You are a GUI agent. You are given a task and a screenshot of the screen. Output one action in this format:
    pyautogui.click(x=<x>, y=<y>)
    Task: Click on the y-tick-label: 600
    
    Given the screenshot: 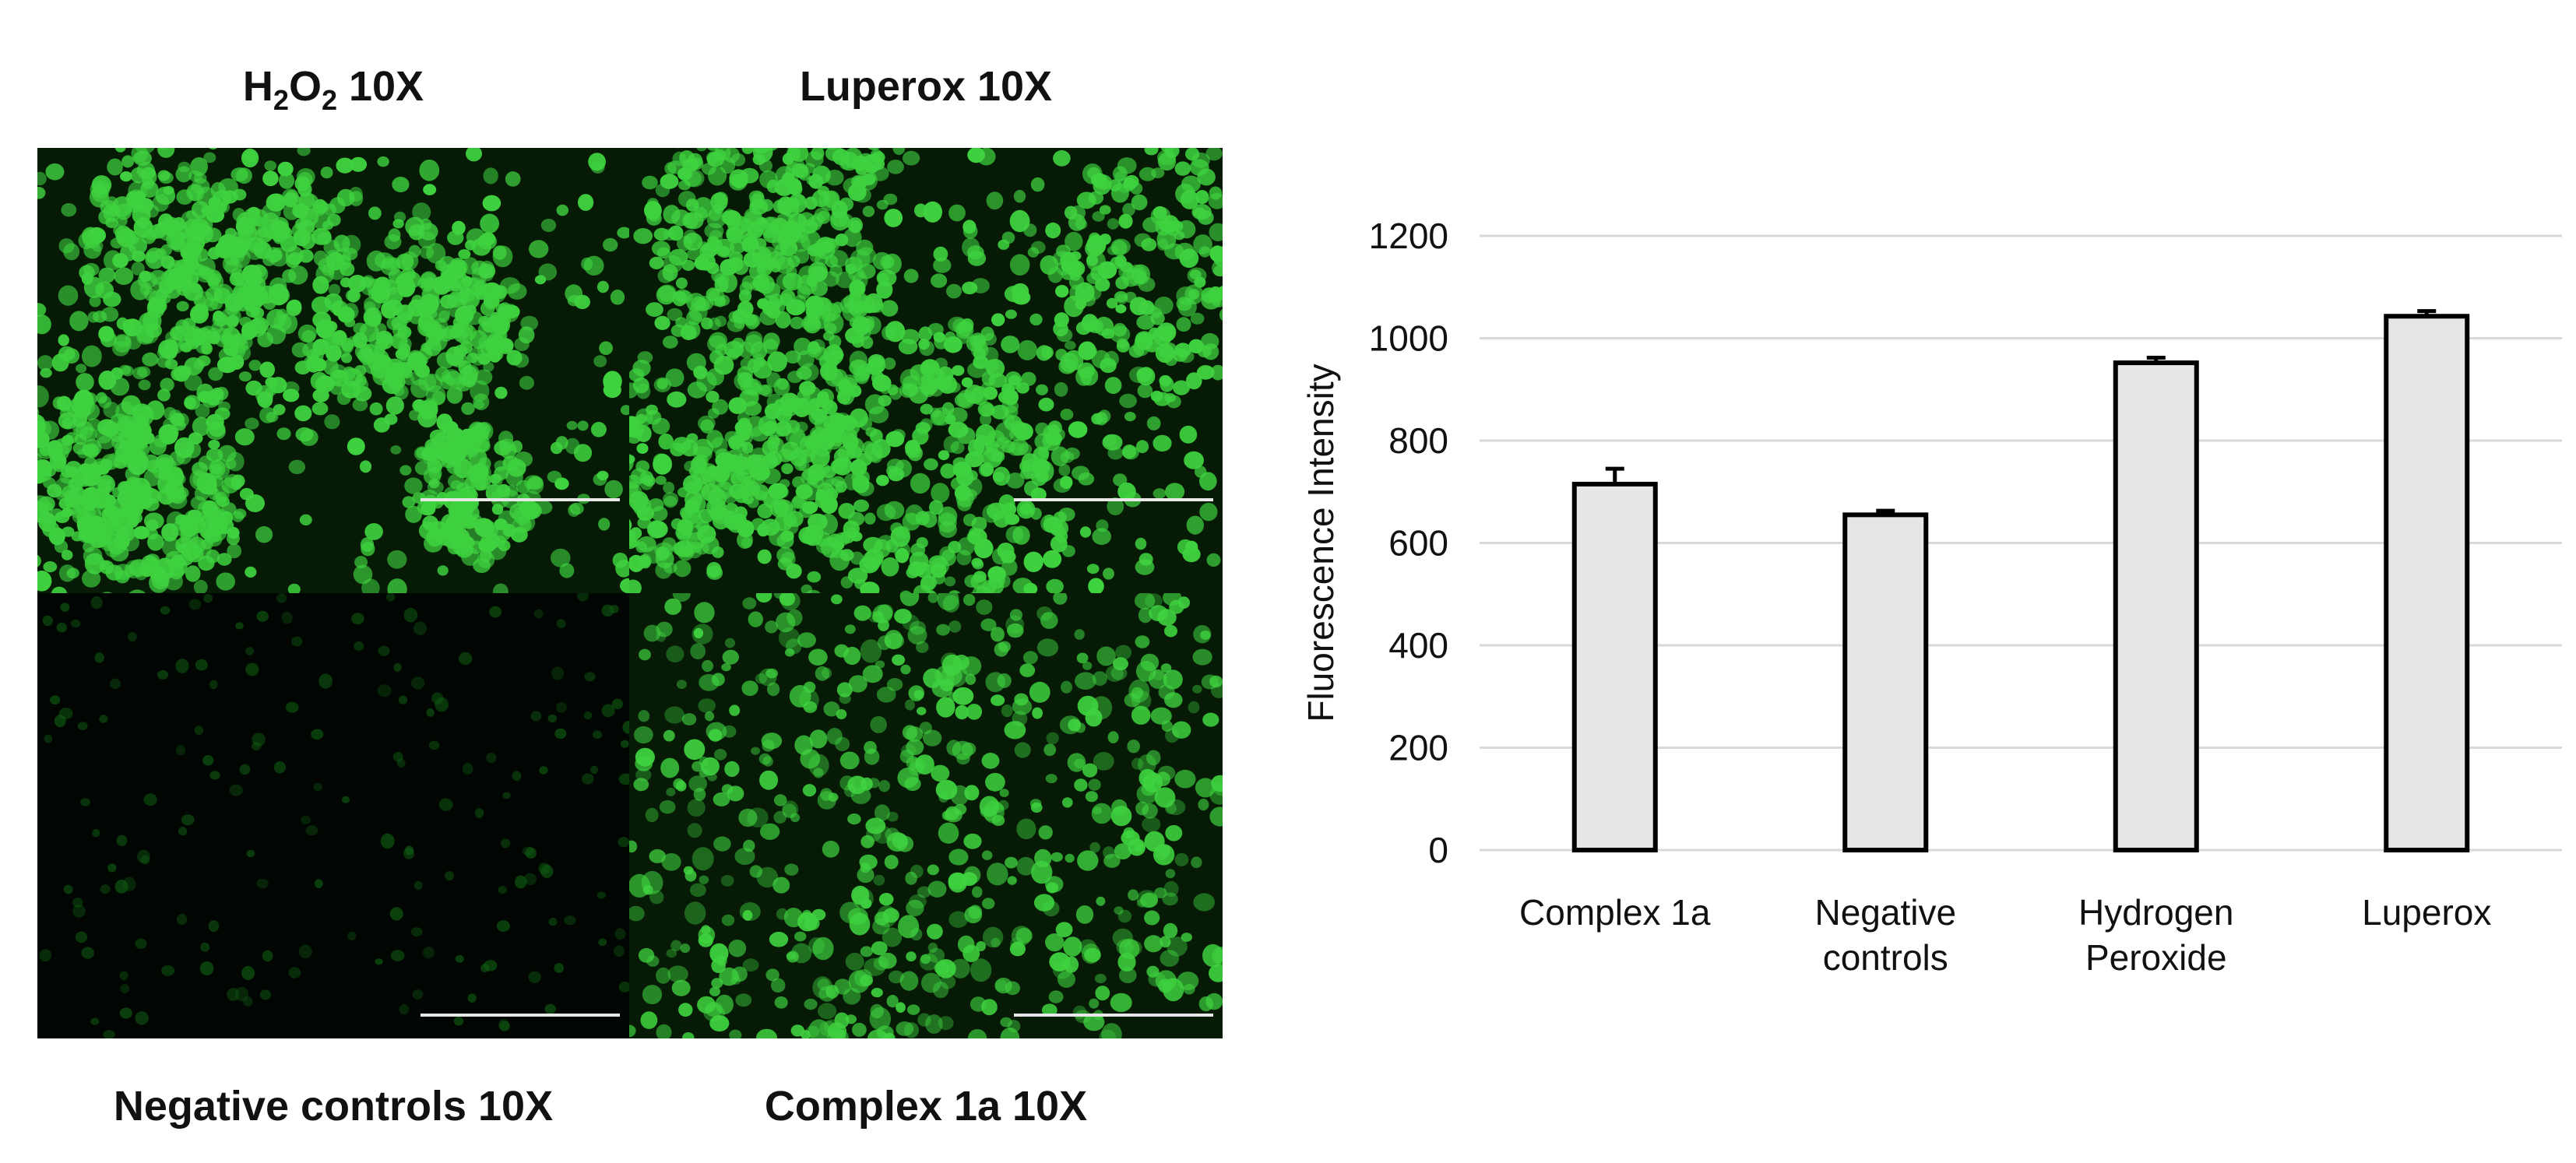 What is the action you would take?
    pyautogui.click(x=1418, y=544)
    